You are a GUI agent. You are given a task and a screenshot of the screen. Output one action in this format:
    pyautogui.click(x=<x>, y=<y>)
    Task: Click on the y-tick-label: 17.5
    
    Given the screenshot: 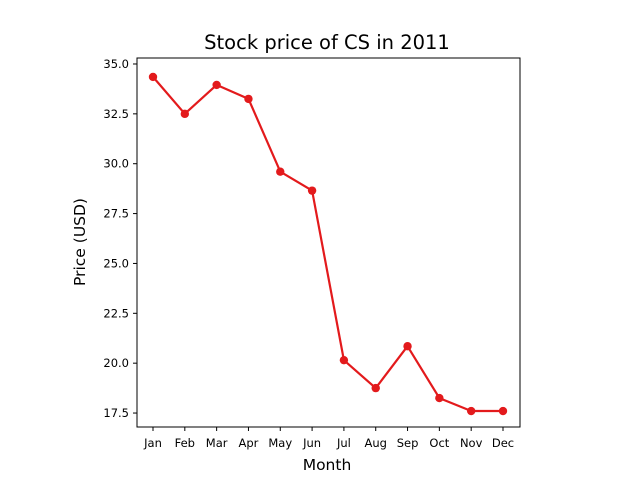 What is the action you would take?
    pyautogui.click(x=116, y=413)
    